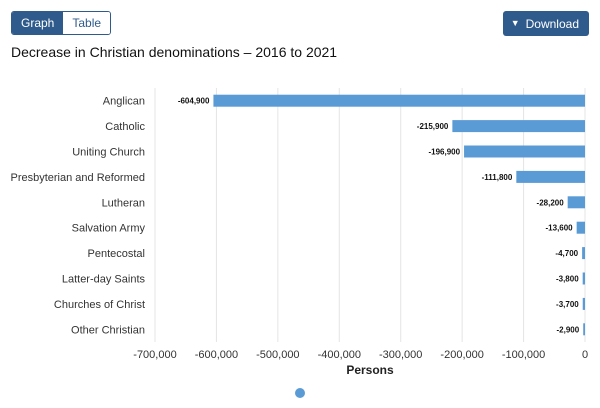 The width and height of the screenshot is (600, 408). I want to click on category-label: Catholic, so click(125, 127).